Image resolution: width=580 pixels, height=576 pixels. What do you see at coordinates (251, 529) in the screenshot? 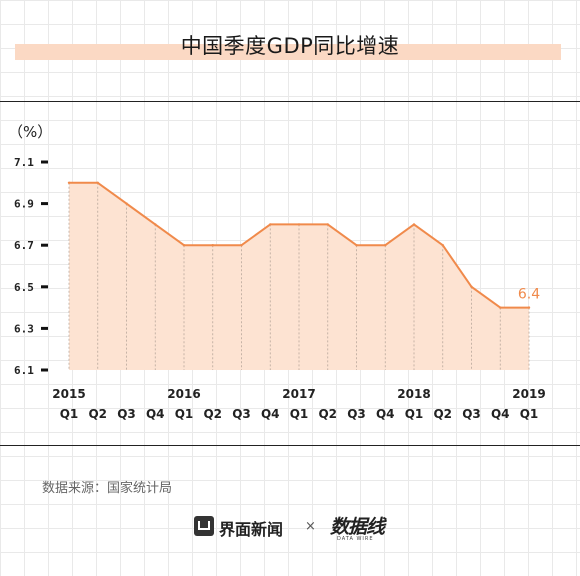
I see `jiemian-brand-name: 界面新闻` at bounding box center [251, 529].